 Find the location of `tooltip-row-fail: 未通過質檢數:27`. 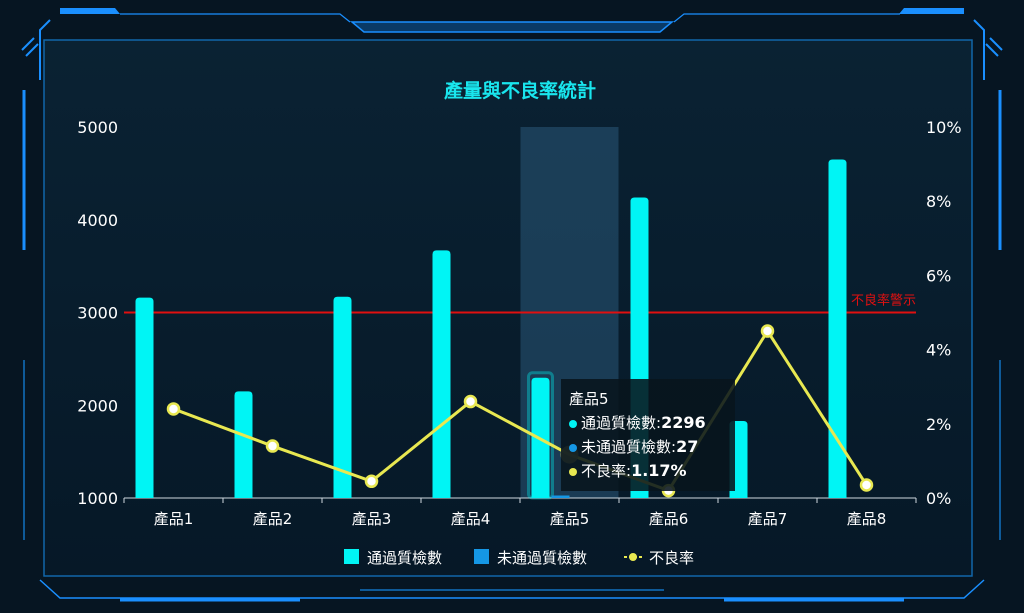

tooltip-row-fail: 未通過質檢數:27 is located at coordinates (652, 447).